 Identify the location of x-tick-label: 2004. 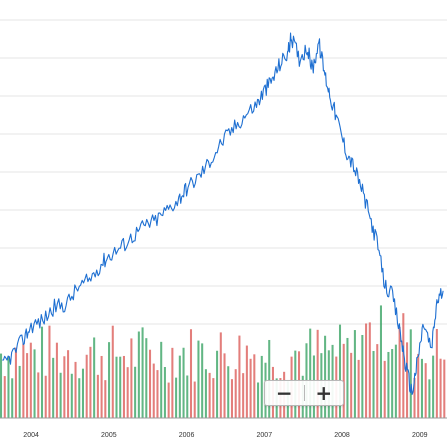
(31, 435).